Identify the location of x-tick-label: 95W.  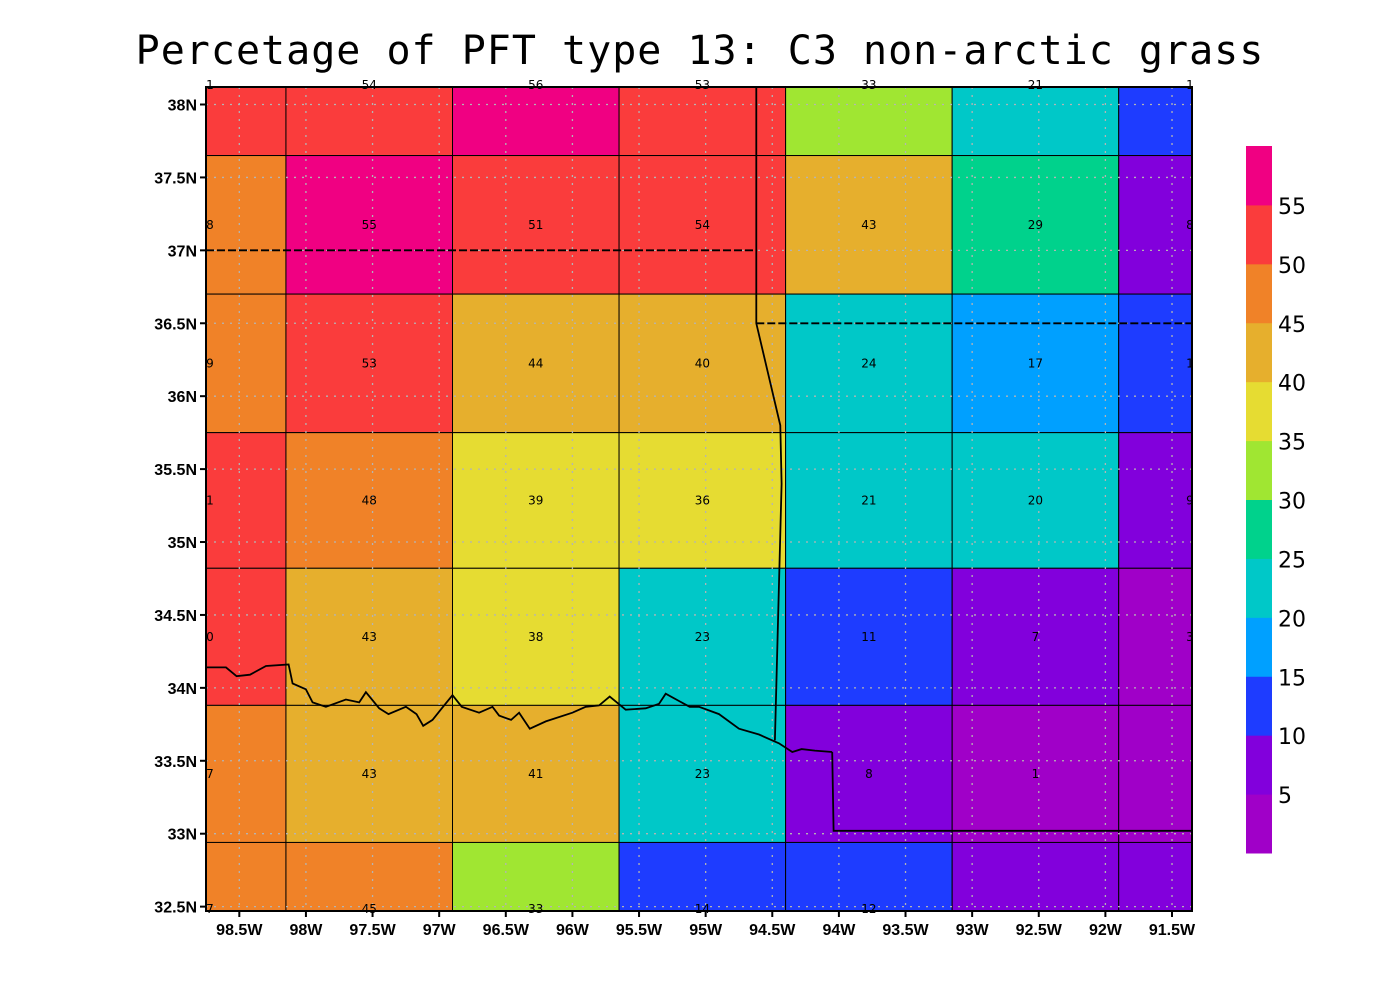
(706, 930).